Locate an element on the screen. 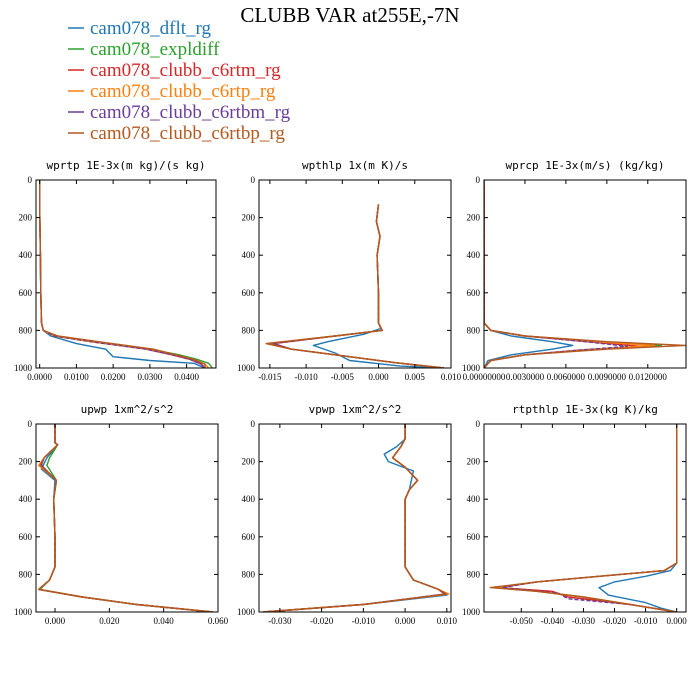  panel-title: wprcp 1E-3x(m/s) (kg/kg) is located at coordinates (585, 165).